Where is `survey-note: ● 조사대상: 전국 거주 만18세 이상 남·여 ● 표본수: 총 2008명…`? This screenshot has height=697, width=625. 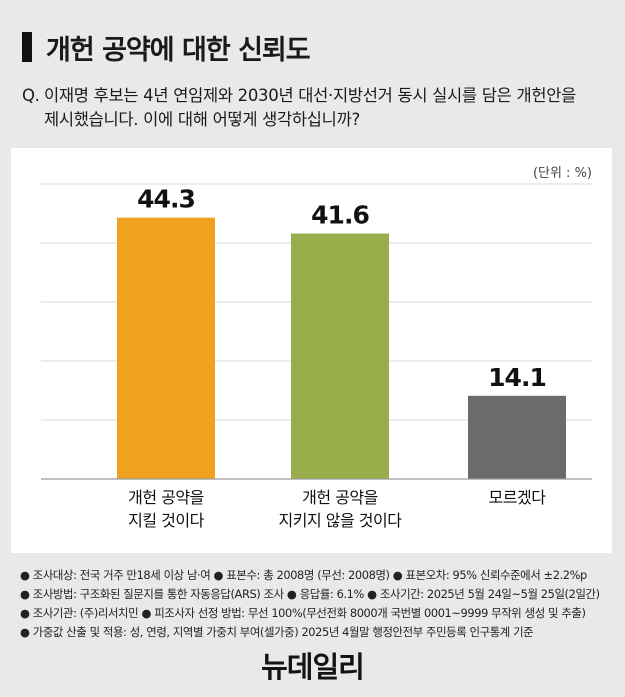 survey-note: ● 조사대상: 전국 거주 만18세 이상 남·여 ● 표본수: 총 2008명… is located at coordinates (303, 575).